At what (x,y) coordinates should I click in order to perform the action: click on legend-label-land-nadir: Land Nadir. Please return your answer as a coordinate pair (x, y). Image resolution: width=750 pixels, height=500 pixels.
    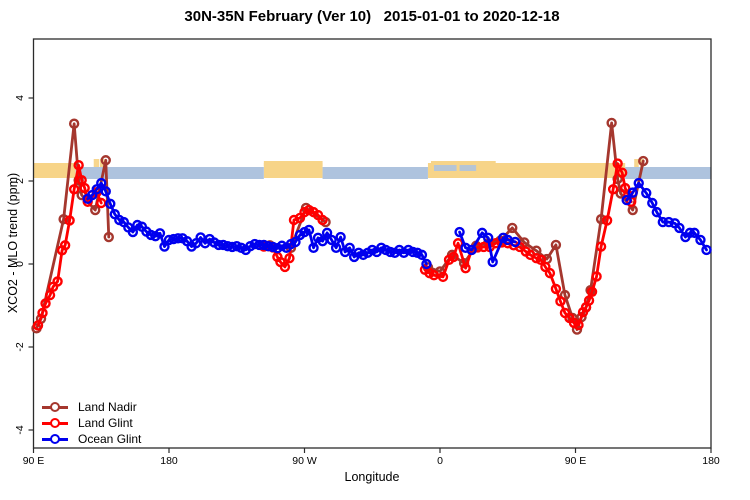
    Looking at the image, I should click on (107, 407).